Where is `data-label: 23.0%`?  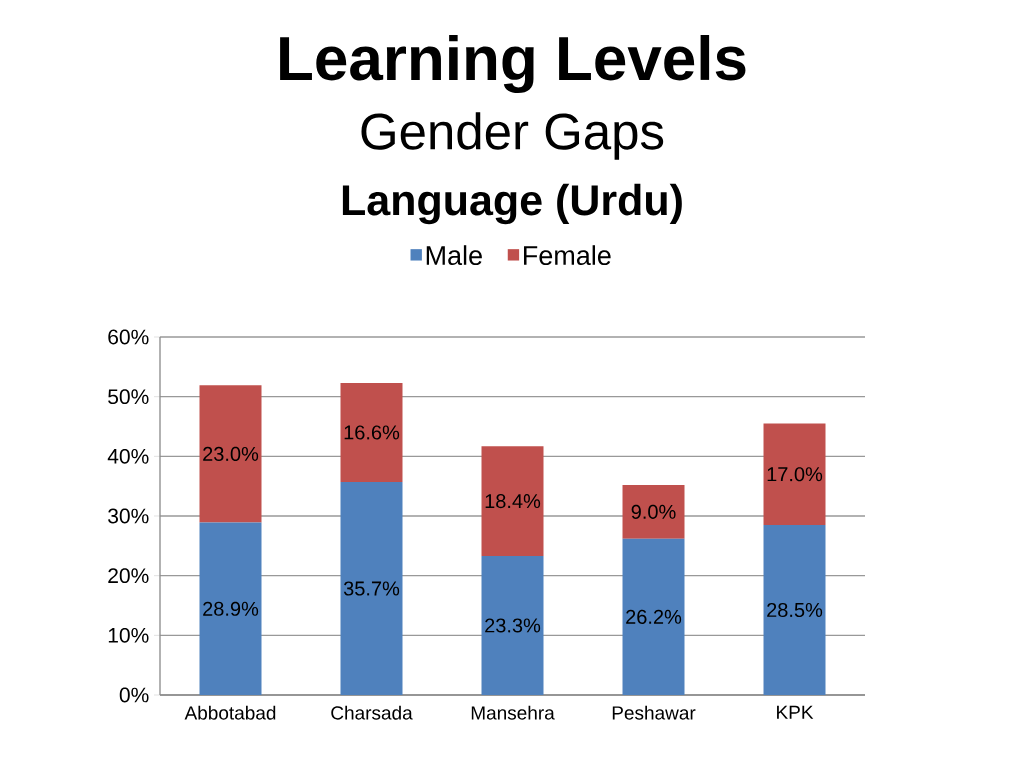 data-label: 23.0% is located at coordinates (231, 454).